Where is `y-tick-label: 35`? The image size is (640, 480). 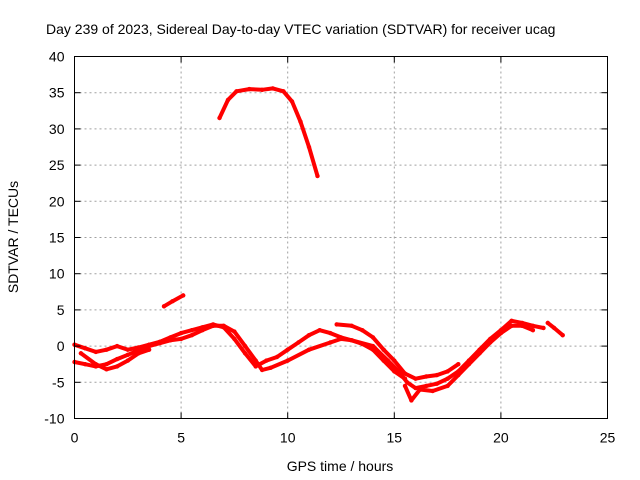
y-tick-label: 35 is located at coordinates (57, 93).